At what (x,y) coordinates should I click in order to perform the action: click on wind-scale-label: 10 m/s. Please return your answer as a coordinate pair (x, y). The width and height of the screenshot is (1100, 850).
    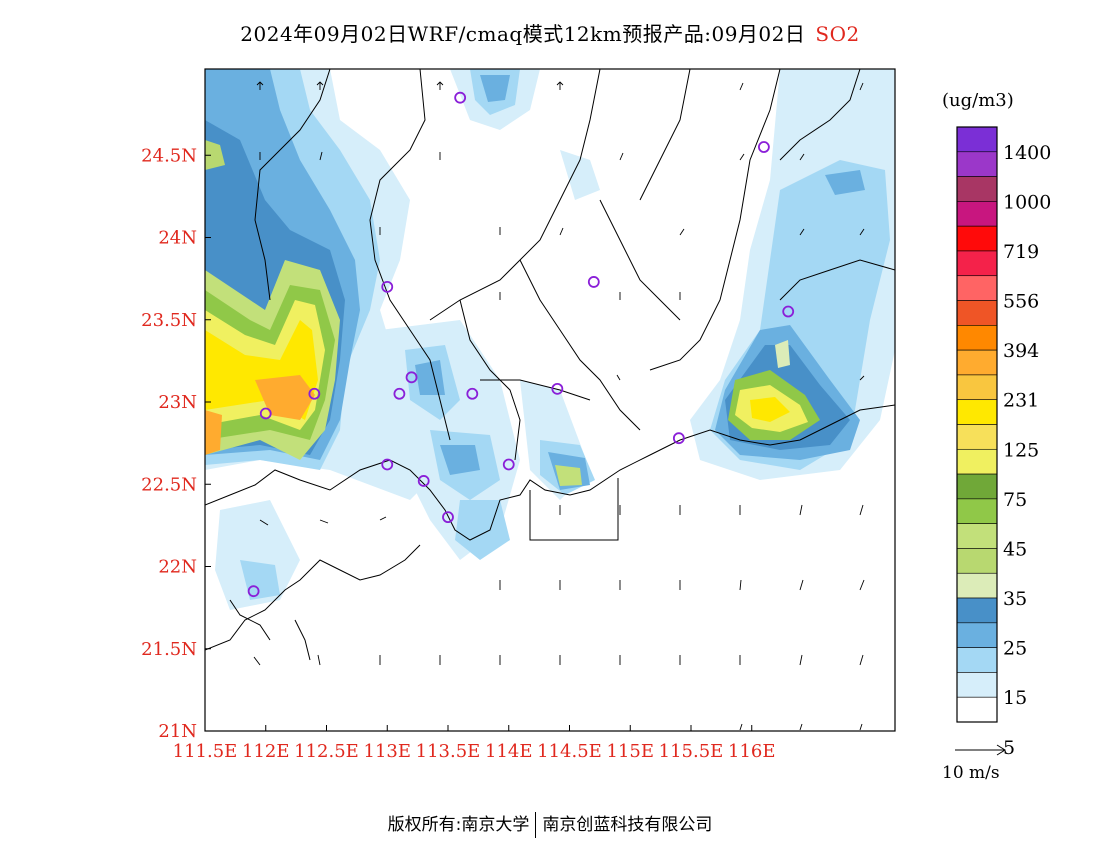
    Looking at the image, I should click on (971, 773).